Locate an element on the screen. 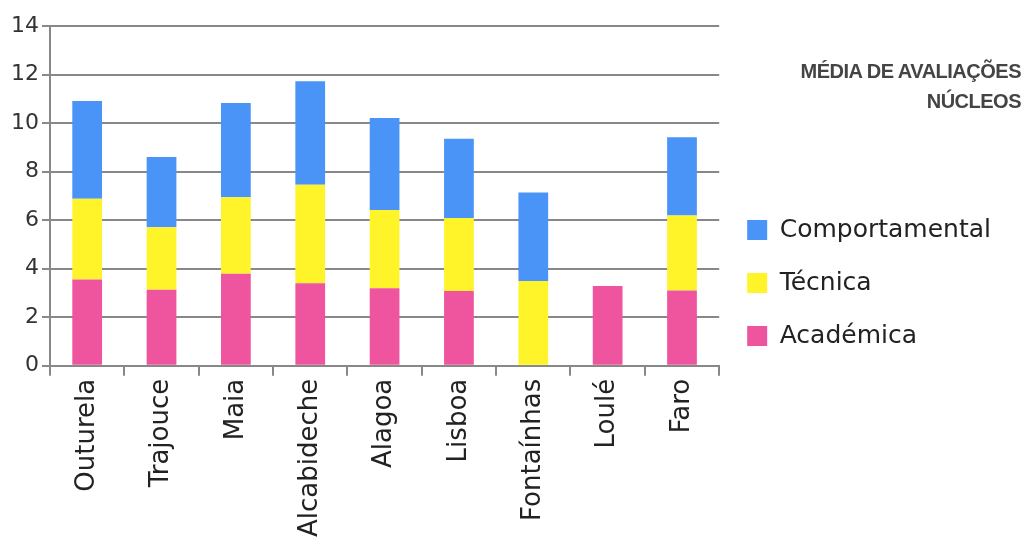 The width and height of the screenshot is (1029, 548). y-tick-label: 6 is located at coordinates (31, 218).